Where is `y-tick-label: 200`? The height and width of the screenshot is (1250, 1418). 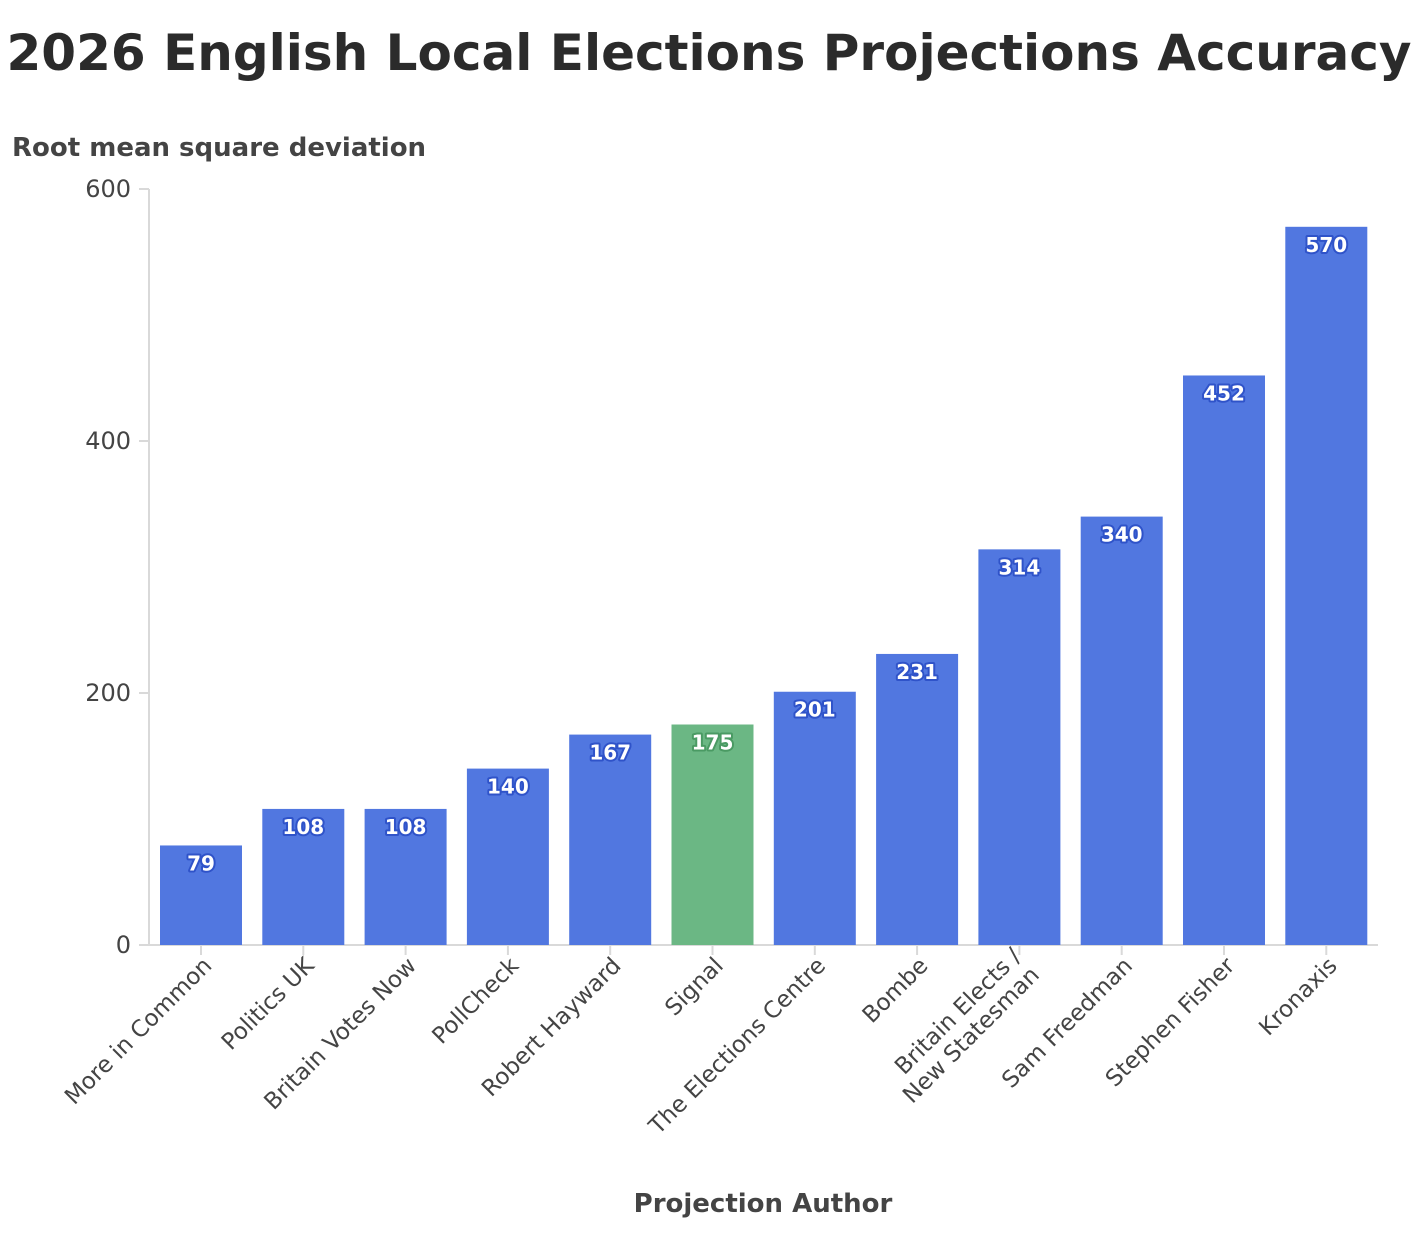 y-tick-label: 200 is located at coordinates (108, 693).